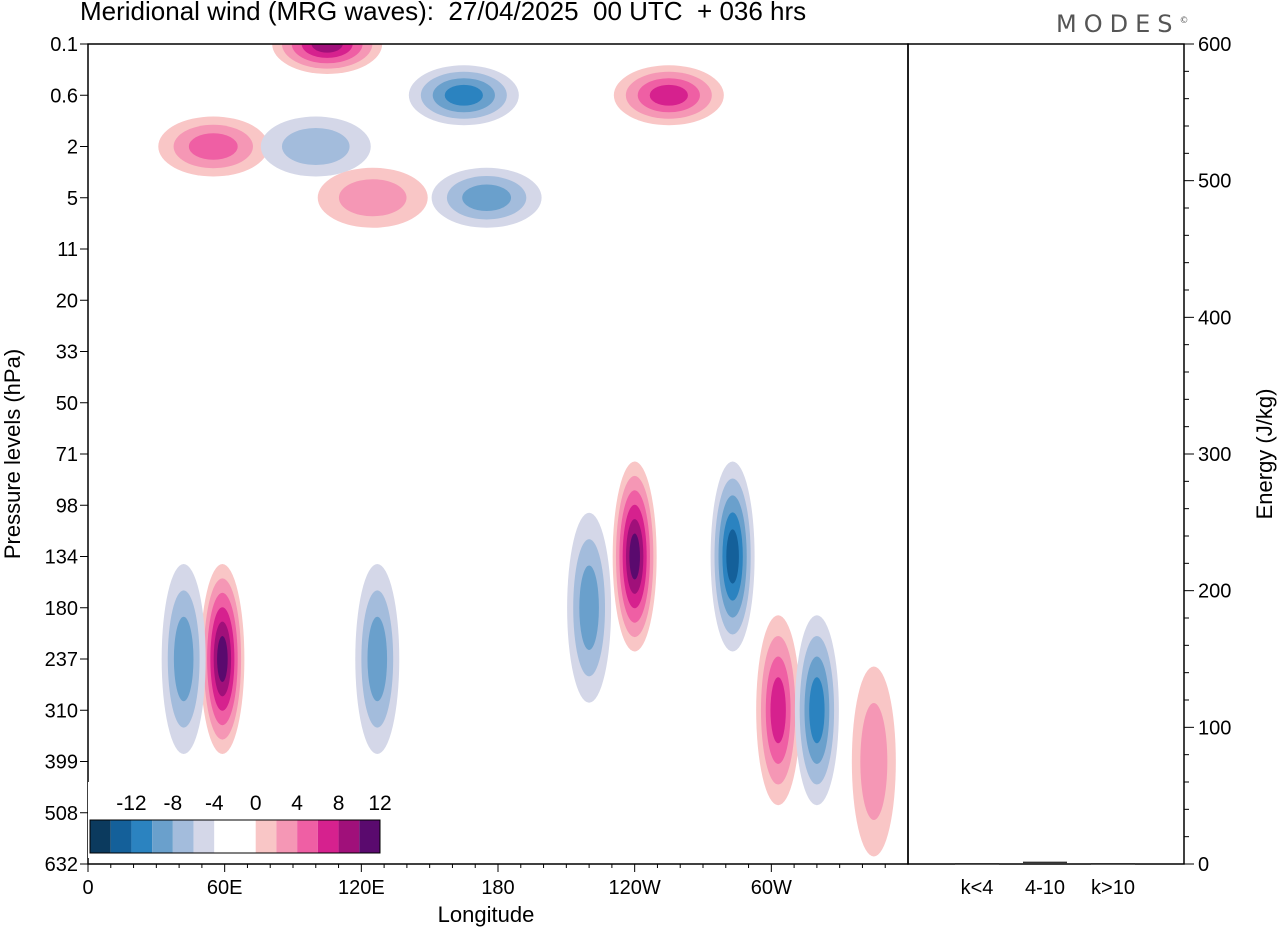  What do you see at coordinates (67, 250) in the screenshot?
I see `y-tick-label: 11` at bounding box center [67, 250].